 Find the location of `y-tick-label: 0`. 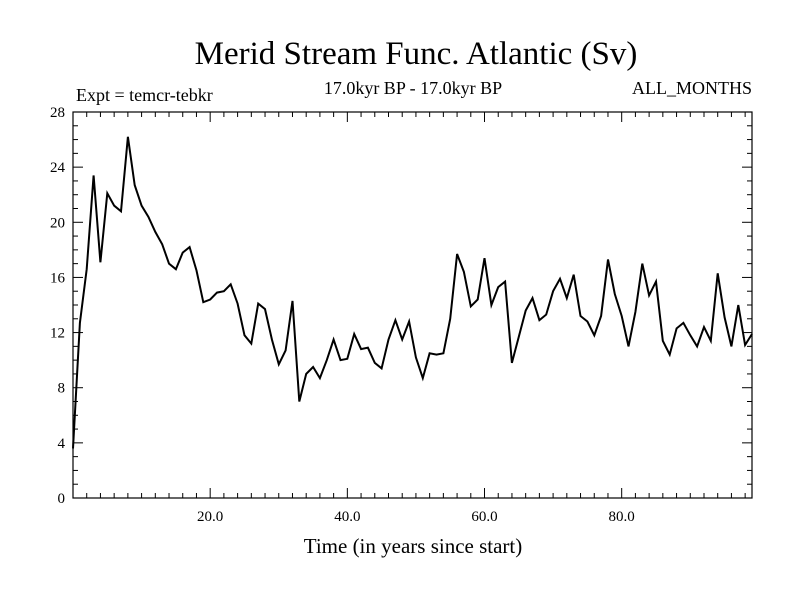

y-tick-label: 0 is located at coordinates (62, 499).